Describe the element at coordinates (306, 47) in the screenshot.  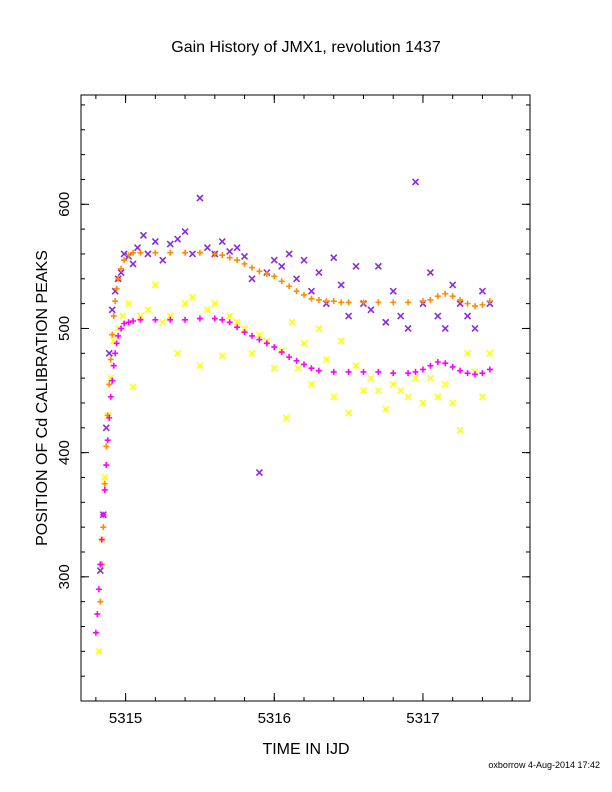
I see `chart-title: Gain History of JMX1, revolution 1437` at that location.